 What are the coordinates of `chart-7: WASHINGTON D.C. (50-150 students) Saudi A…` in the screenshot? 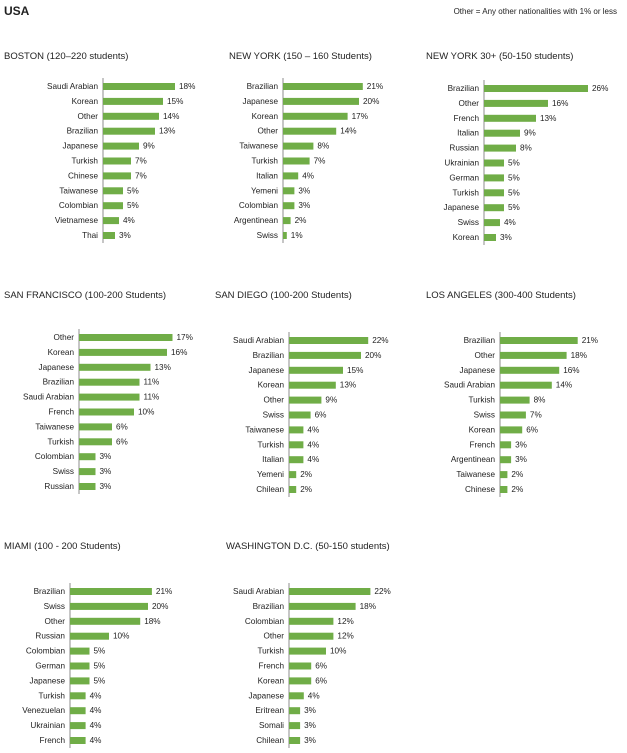 It's located at (308, 644).